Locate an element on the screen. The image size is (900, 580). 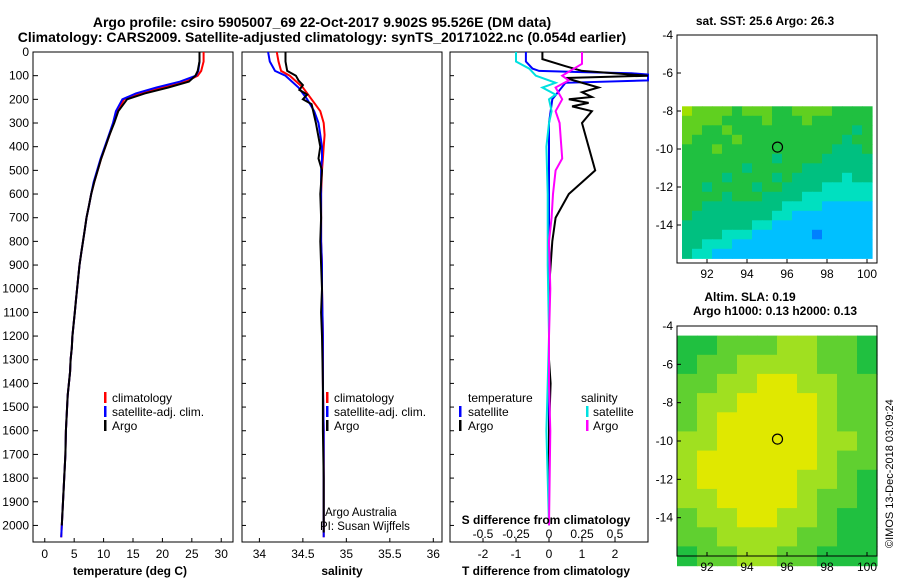
depth-tick-label: 1700 is located at coordinates (15, 454).